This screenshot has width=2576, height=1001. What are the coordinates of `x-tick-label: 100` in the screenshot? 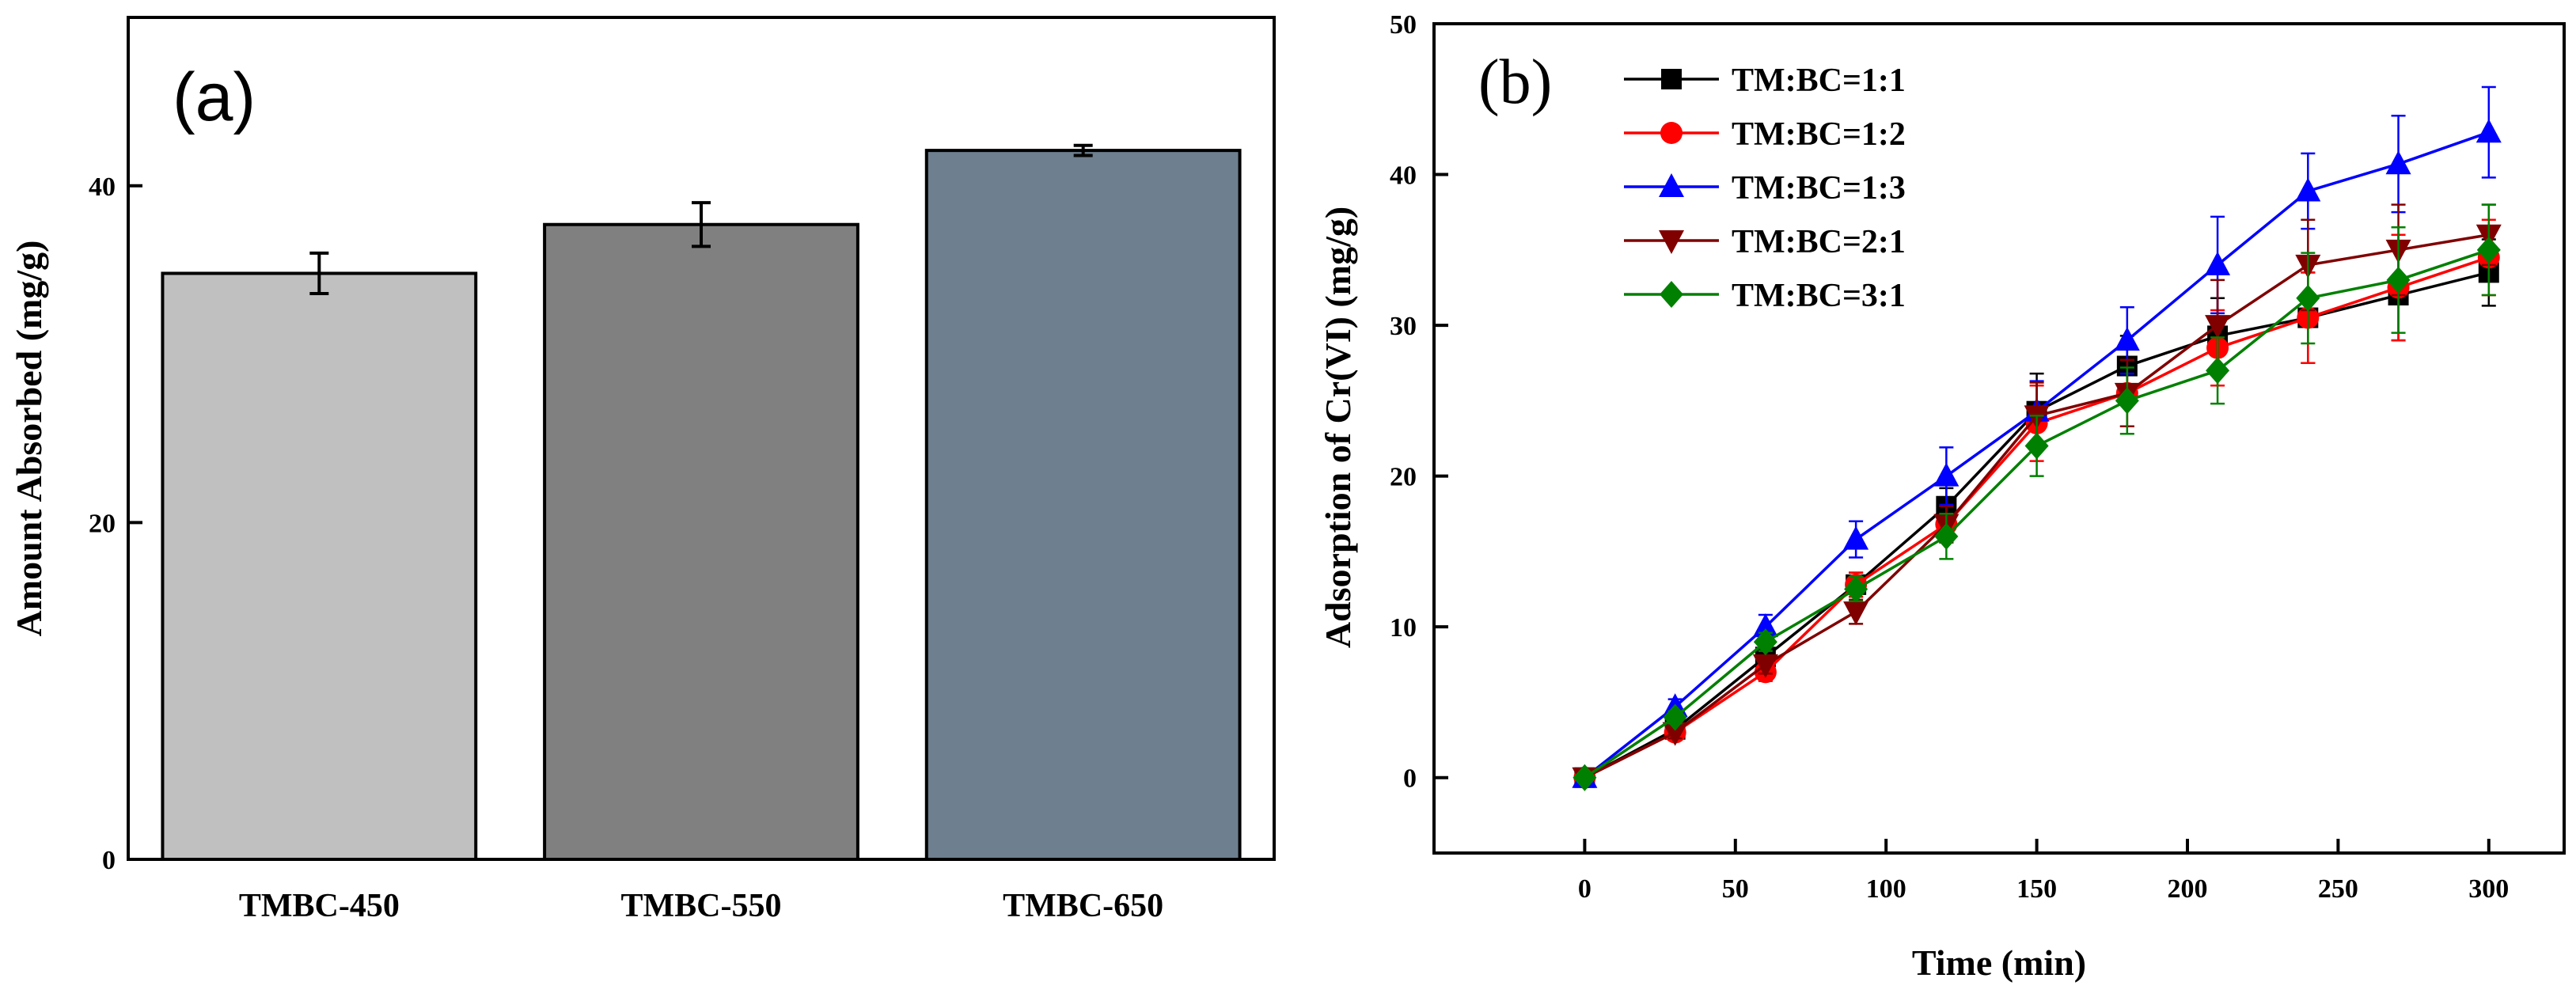 It's located at (1886, 889).